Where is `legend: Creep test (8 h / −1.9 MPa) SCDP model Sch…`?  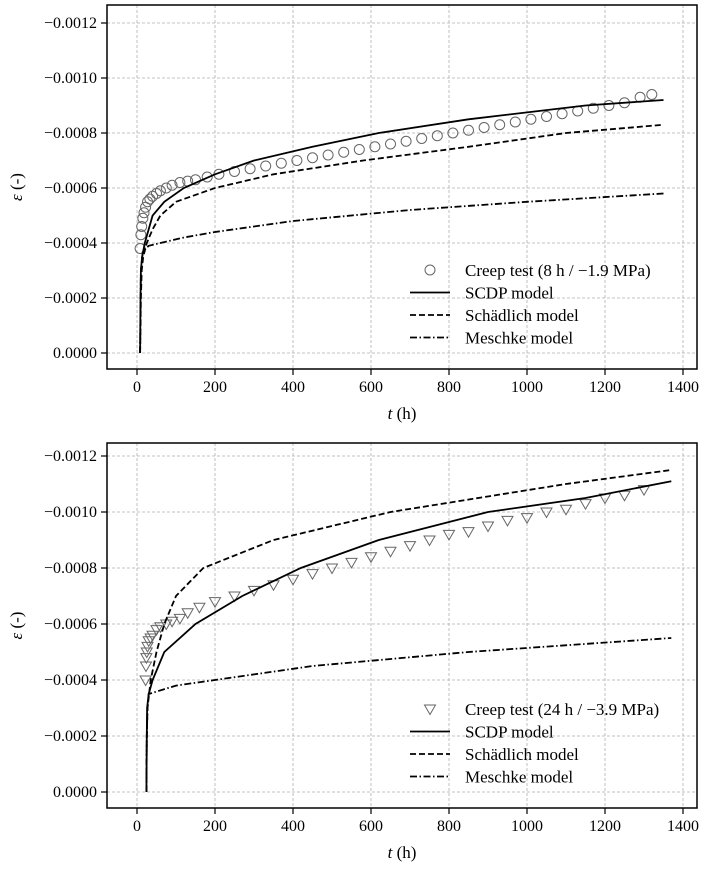
legend: Creep test (8 h / −1.9 MPa) SCDP model Sch… is located at coordinates (530, 304).